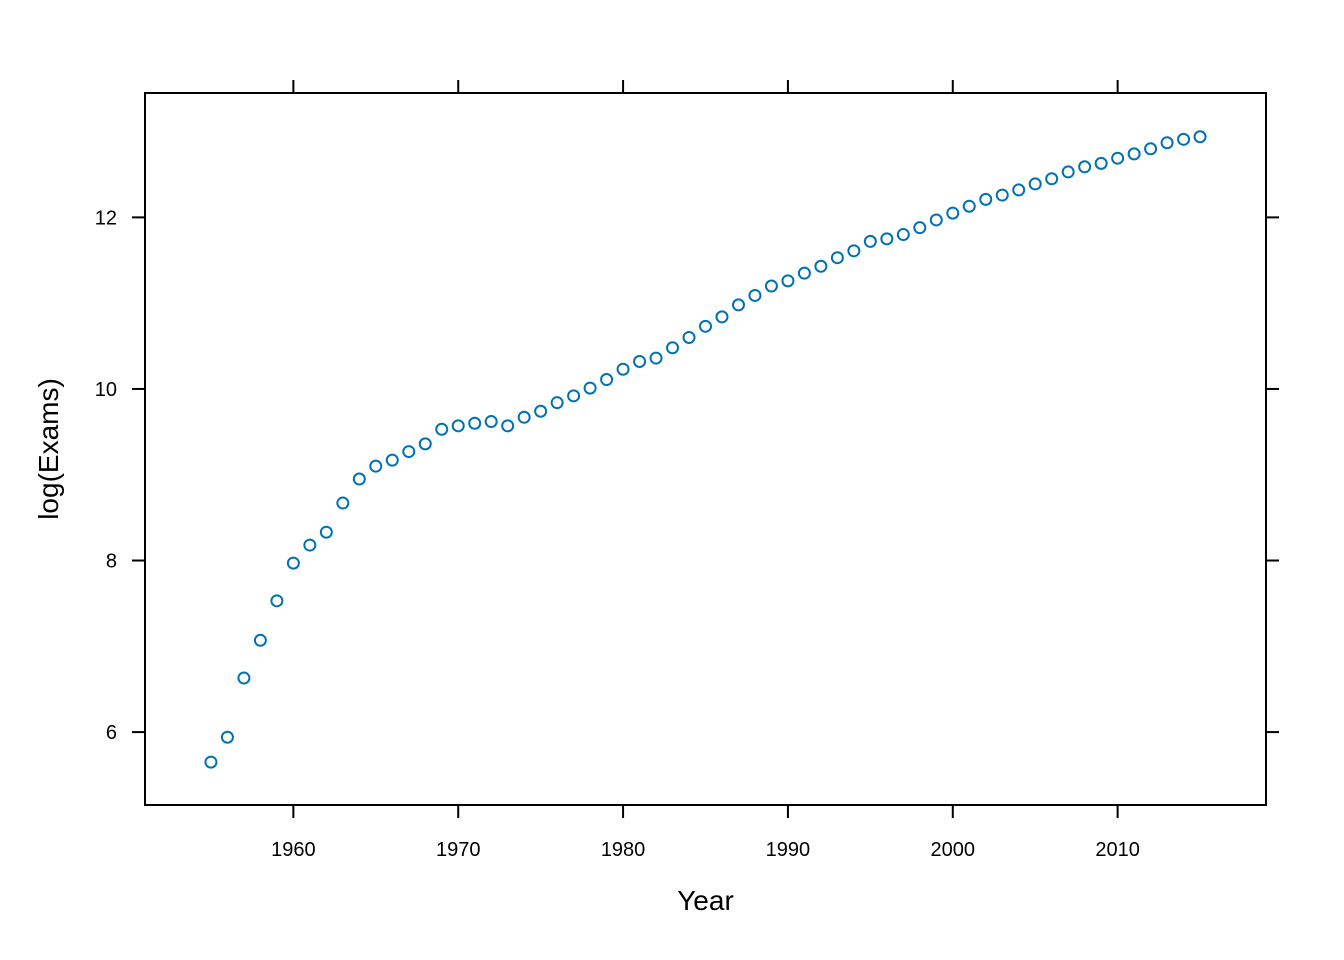  What do you see at coordinates (111, 733) in the screenshot?
I see `y-tick-label: 6` at bounding box center [111, 733].